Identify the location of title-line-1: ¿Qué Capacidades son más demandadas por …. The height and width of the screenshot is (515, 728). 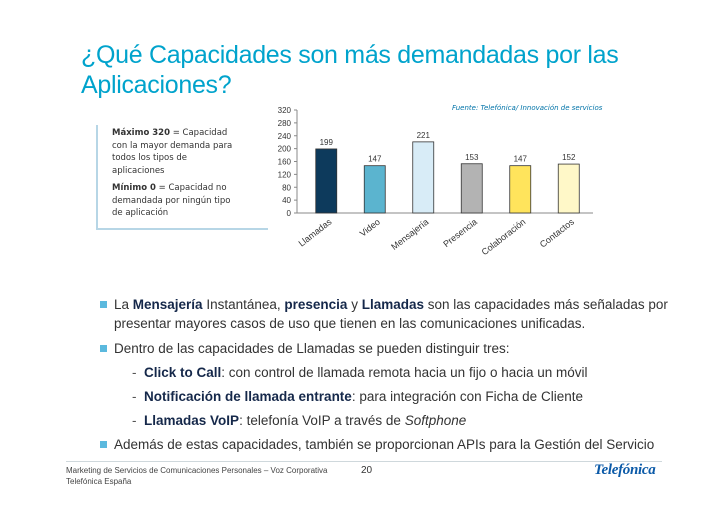
(350, 55).